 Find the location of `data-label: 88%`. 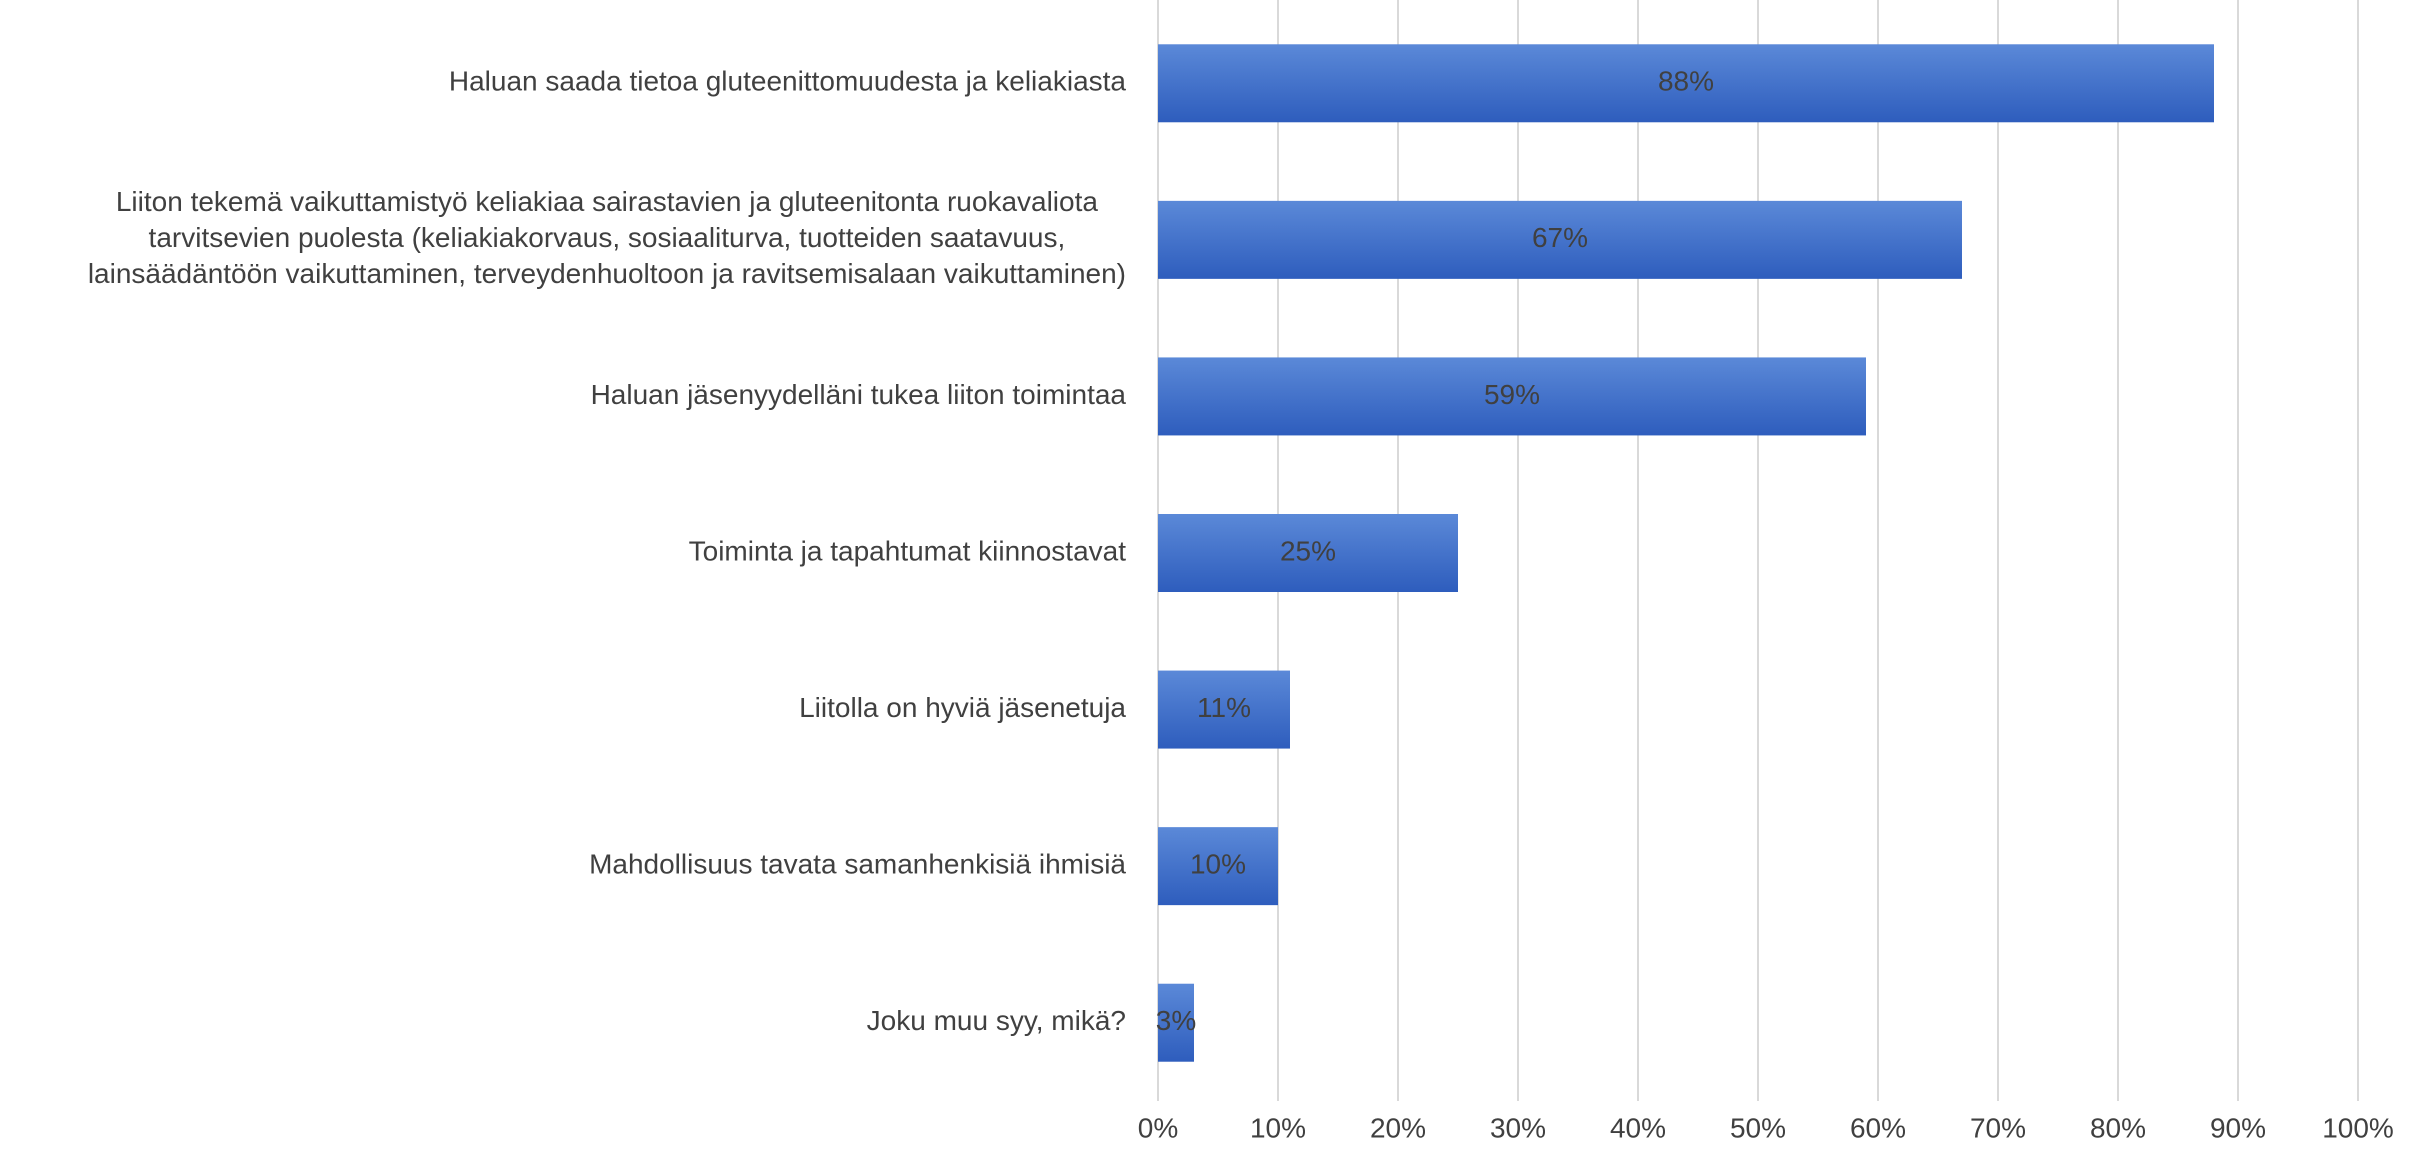

data-label: 88% is located at coordinates (1686, 81).